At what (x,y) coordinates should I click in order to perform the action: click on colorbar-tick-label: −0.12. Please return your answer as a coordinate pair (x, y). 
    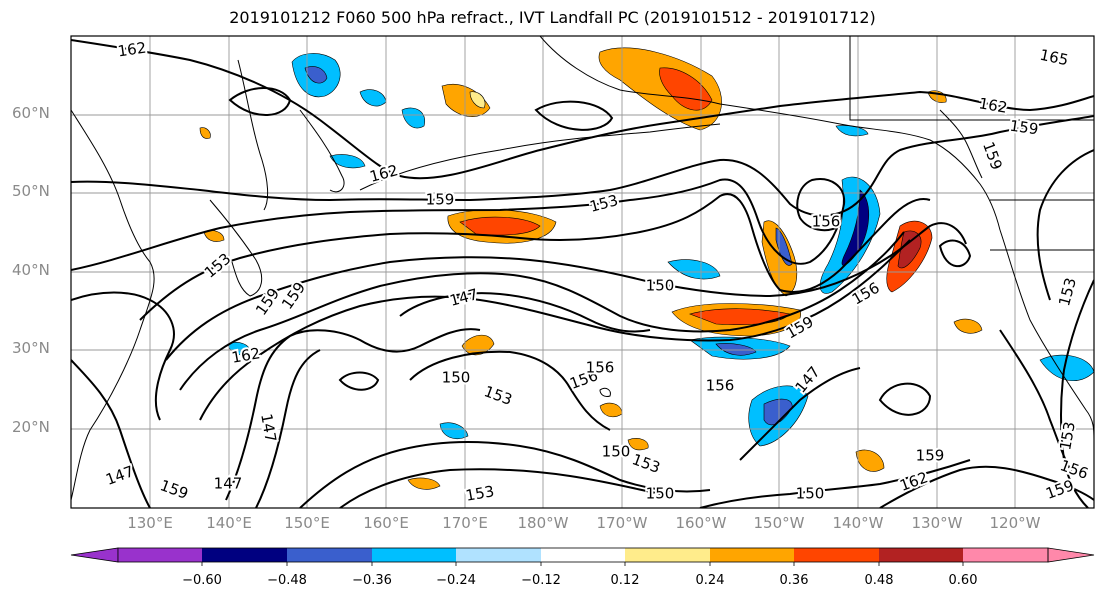
    Looking at the image, I should click on (541, 580).